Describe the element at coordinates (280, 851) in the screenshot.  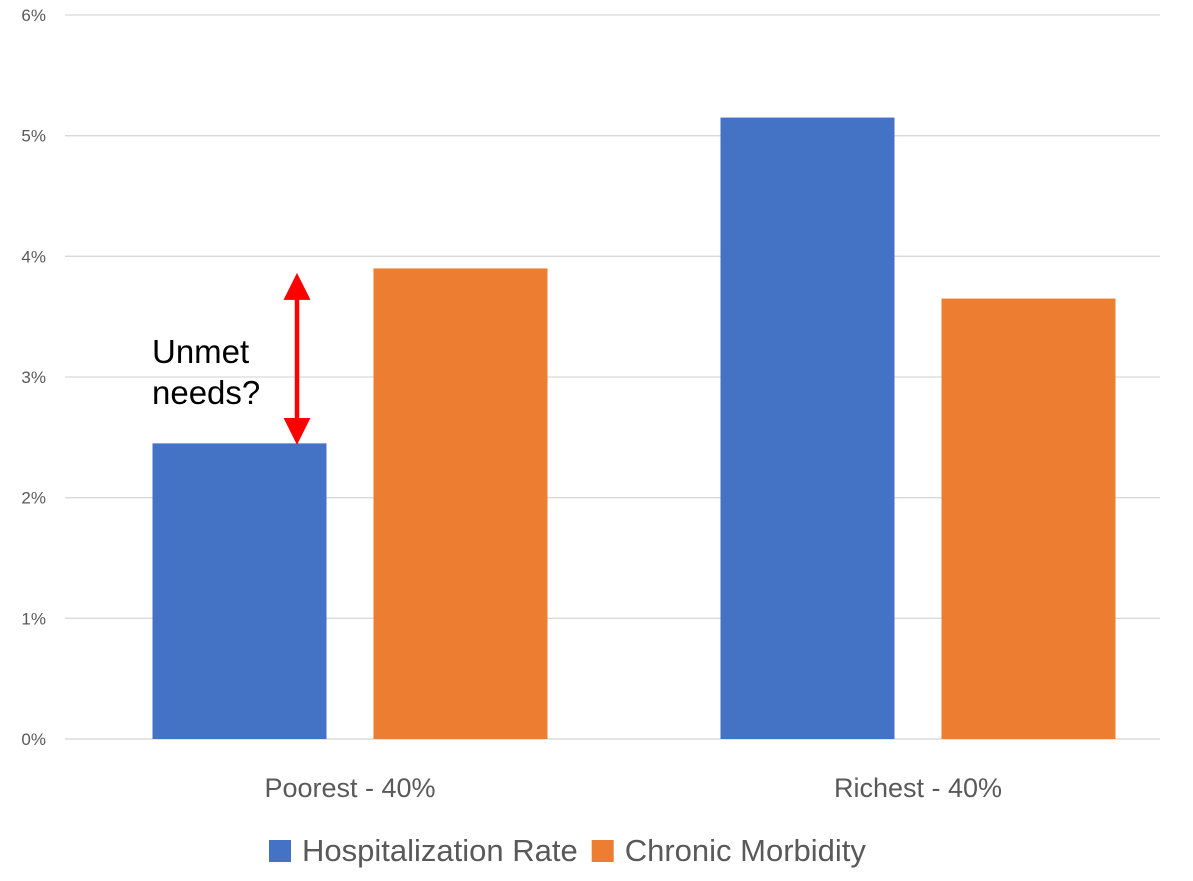
I see `legend-swatch-hospitalization-rate` at that location.